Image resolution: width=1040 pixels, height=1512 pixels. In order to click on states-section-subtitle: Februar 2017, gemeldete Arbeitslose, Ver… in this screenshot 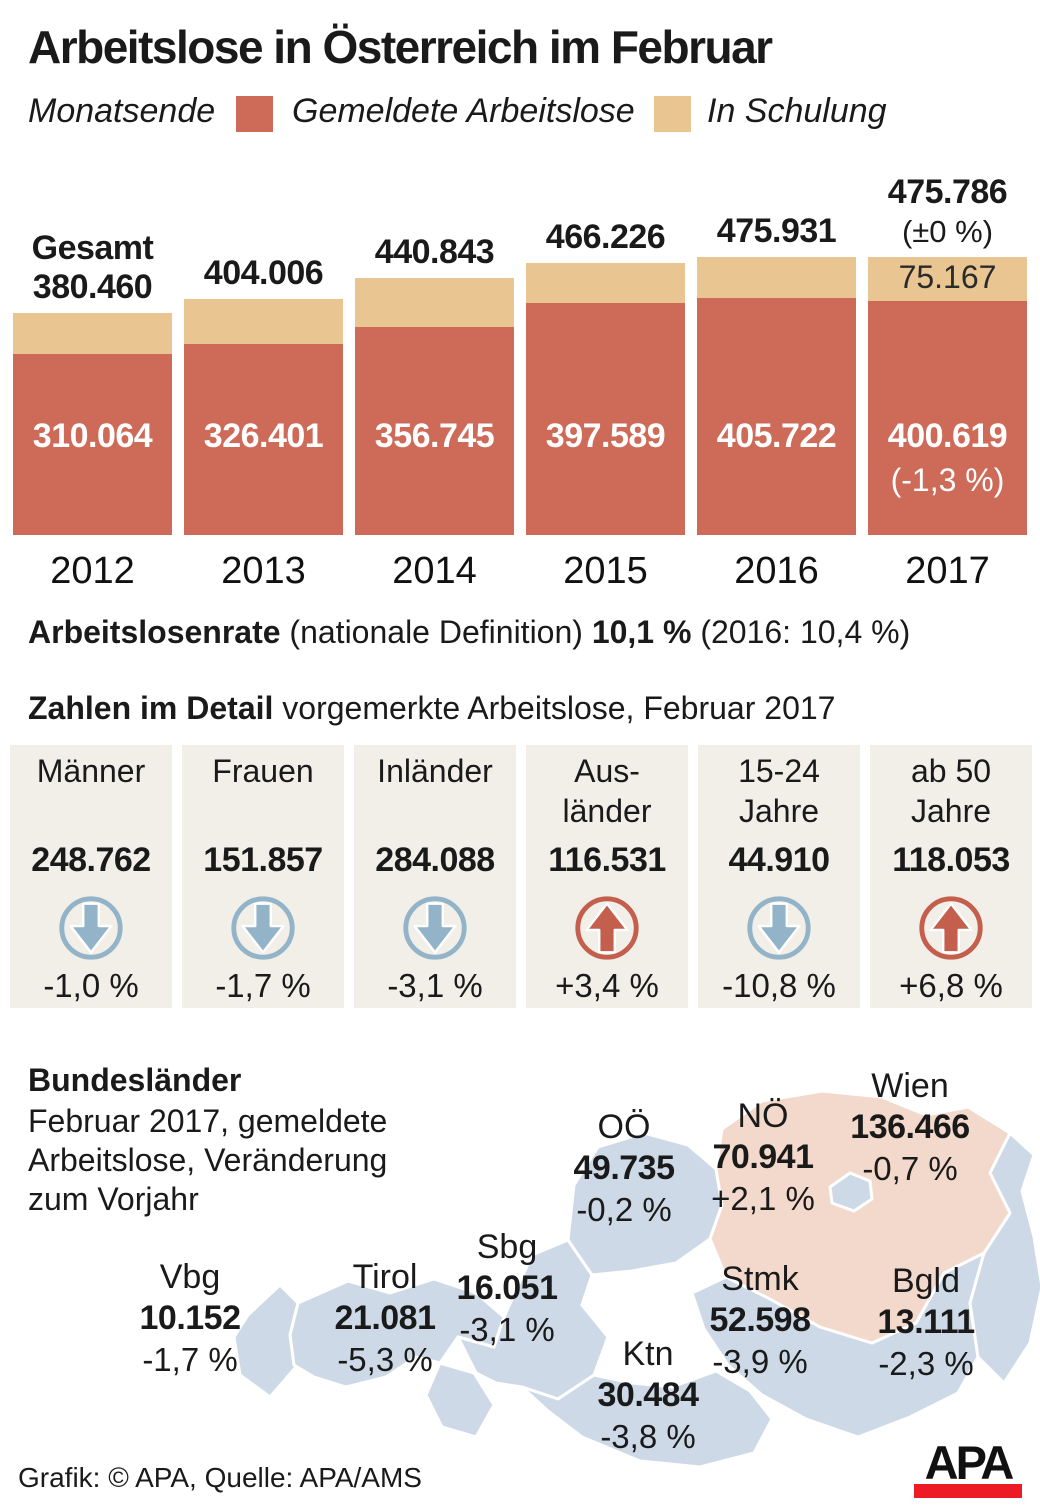, I will do `click(208, 1160)`.